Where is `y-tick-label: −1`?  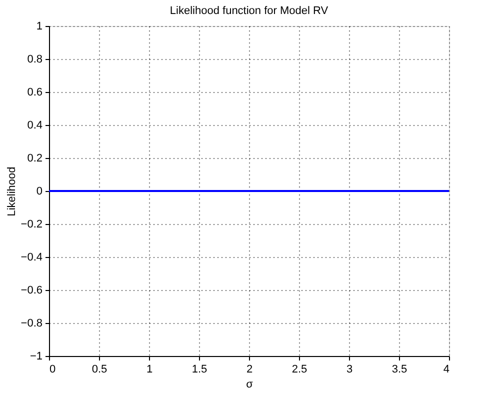 y-tick-label: −1 is located at coordinates (36, 356).